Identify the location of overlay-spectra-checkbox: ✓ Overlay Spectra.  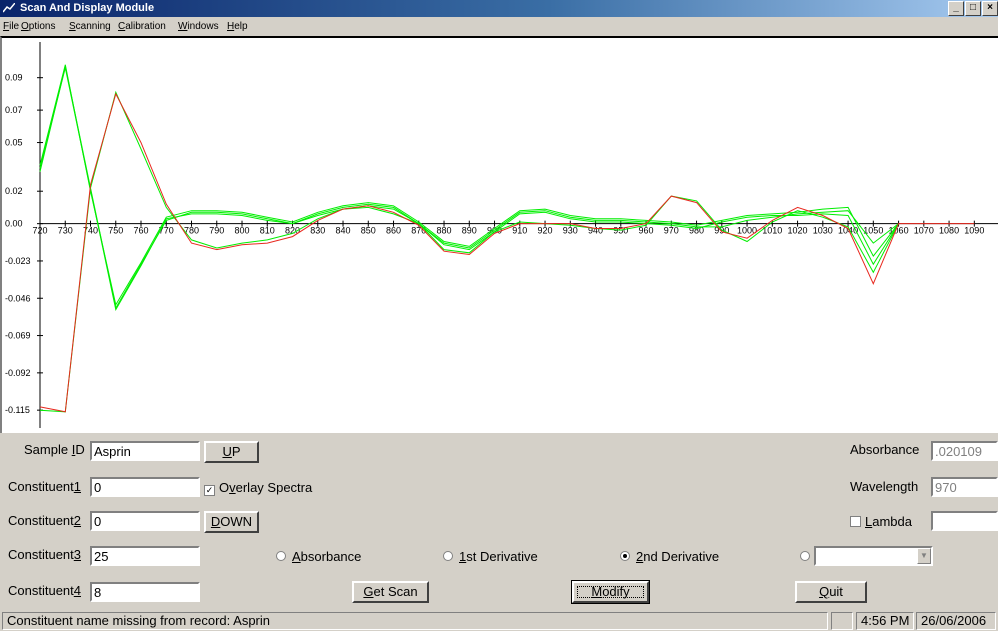
(258, 488).